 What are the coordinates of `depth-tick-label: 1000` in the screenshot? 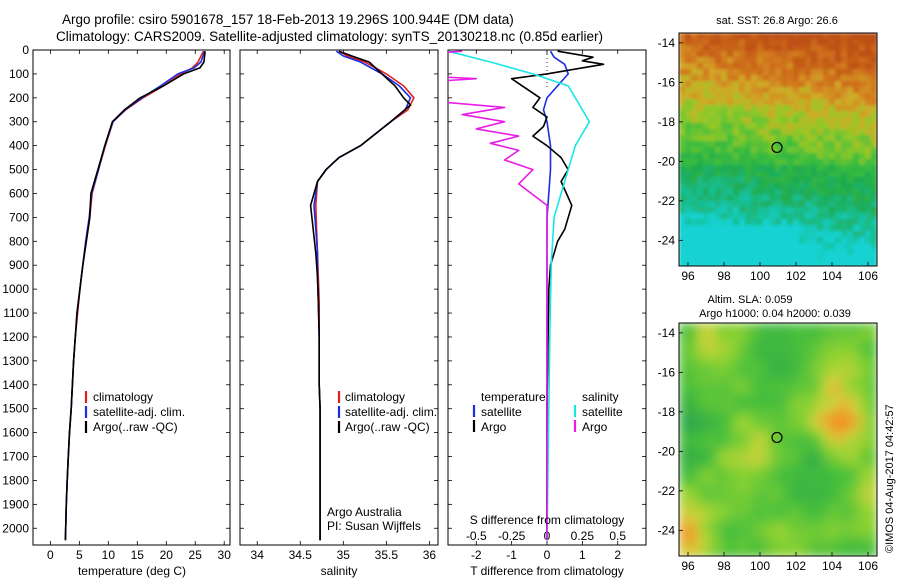 It's located at (15, 289).